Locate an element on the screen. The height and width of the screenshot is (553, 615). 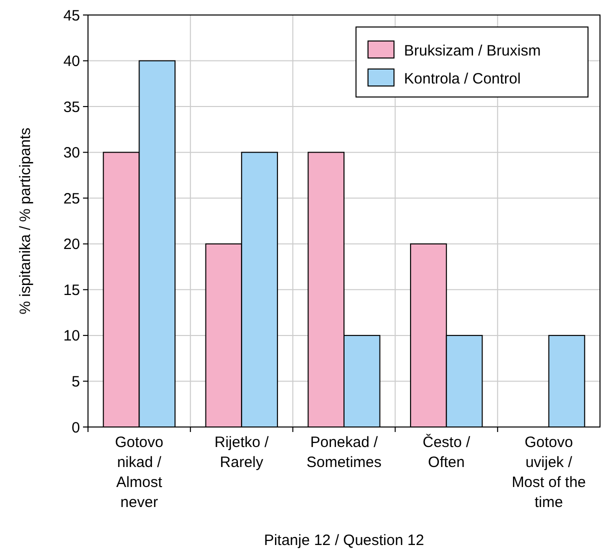
legend-label: Bruksizam / Bruxism is located at coordinates (472, 51).